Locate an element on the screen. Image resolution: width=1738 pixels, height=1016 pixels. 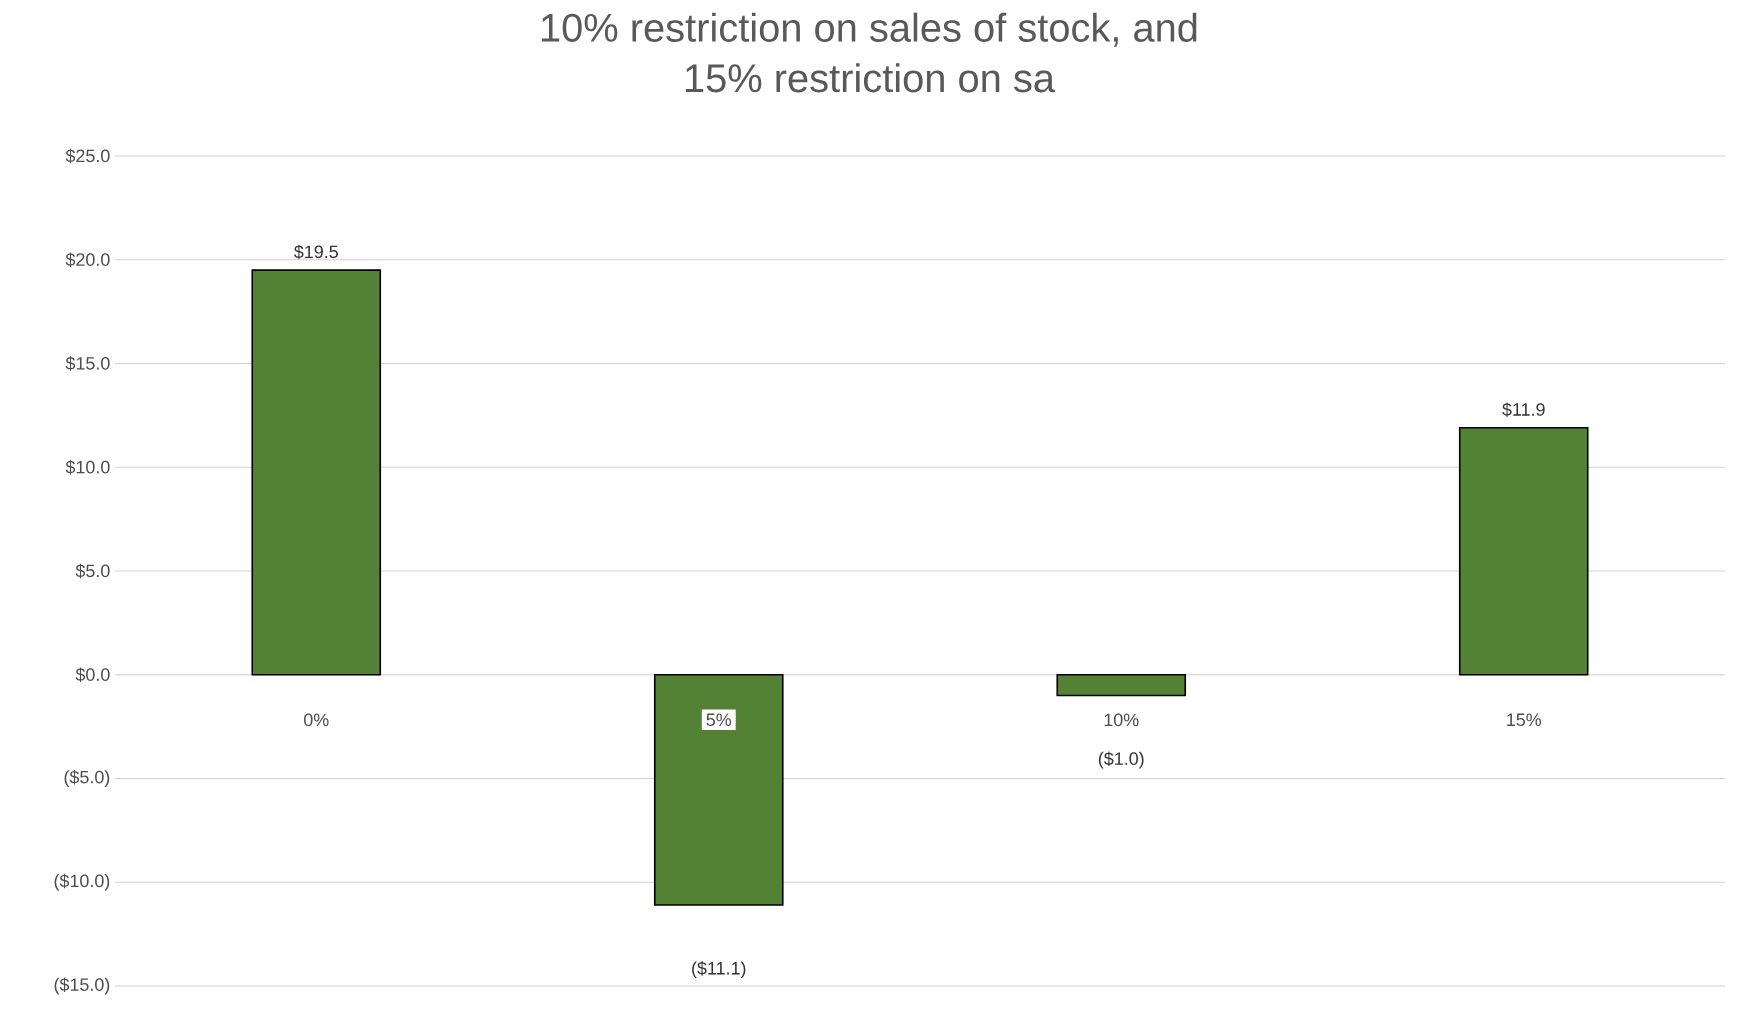
data-label: ($1.0) is located at coordinates (1121, 760).